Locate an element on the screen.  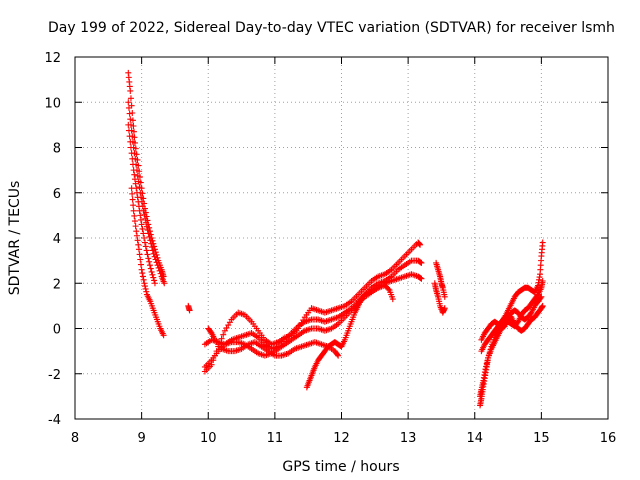
y-tick-label: -4 is located at coordinates (54, 420).